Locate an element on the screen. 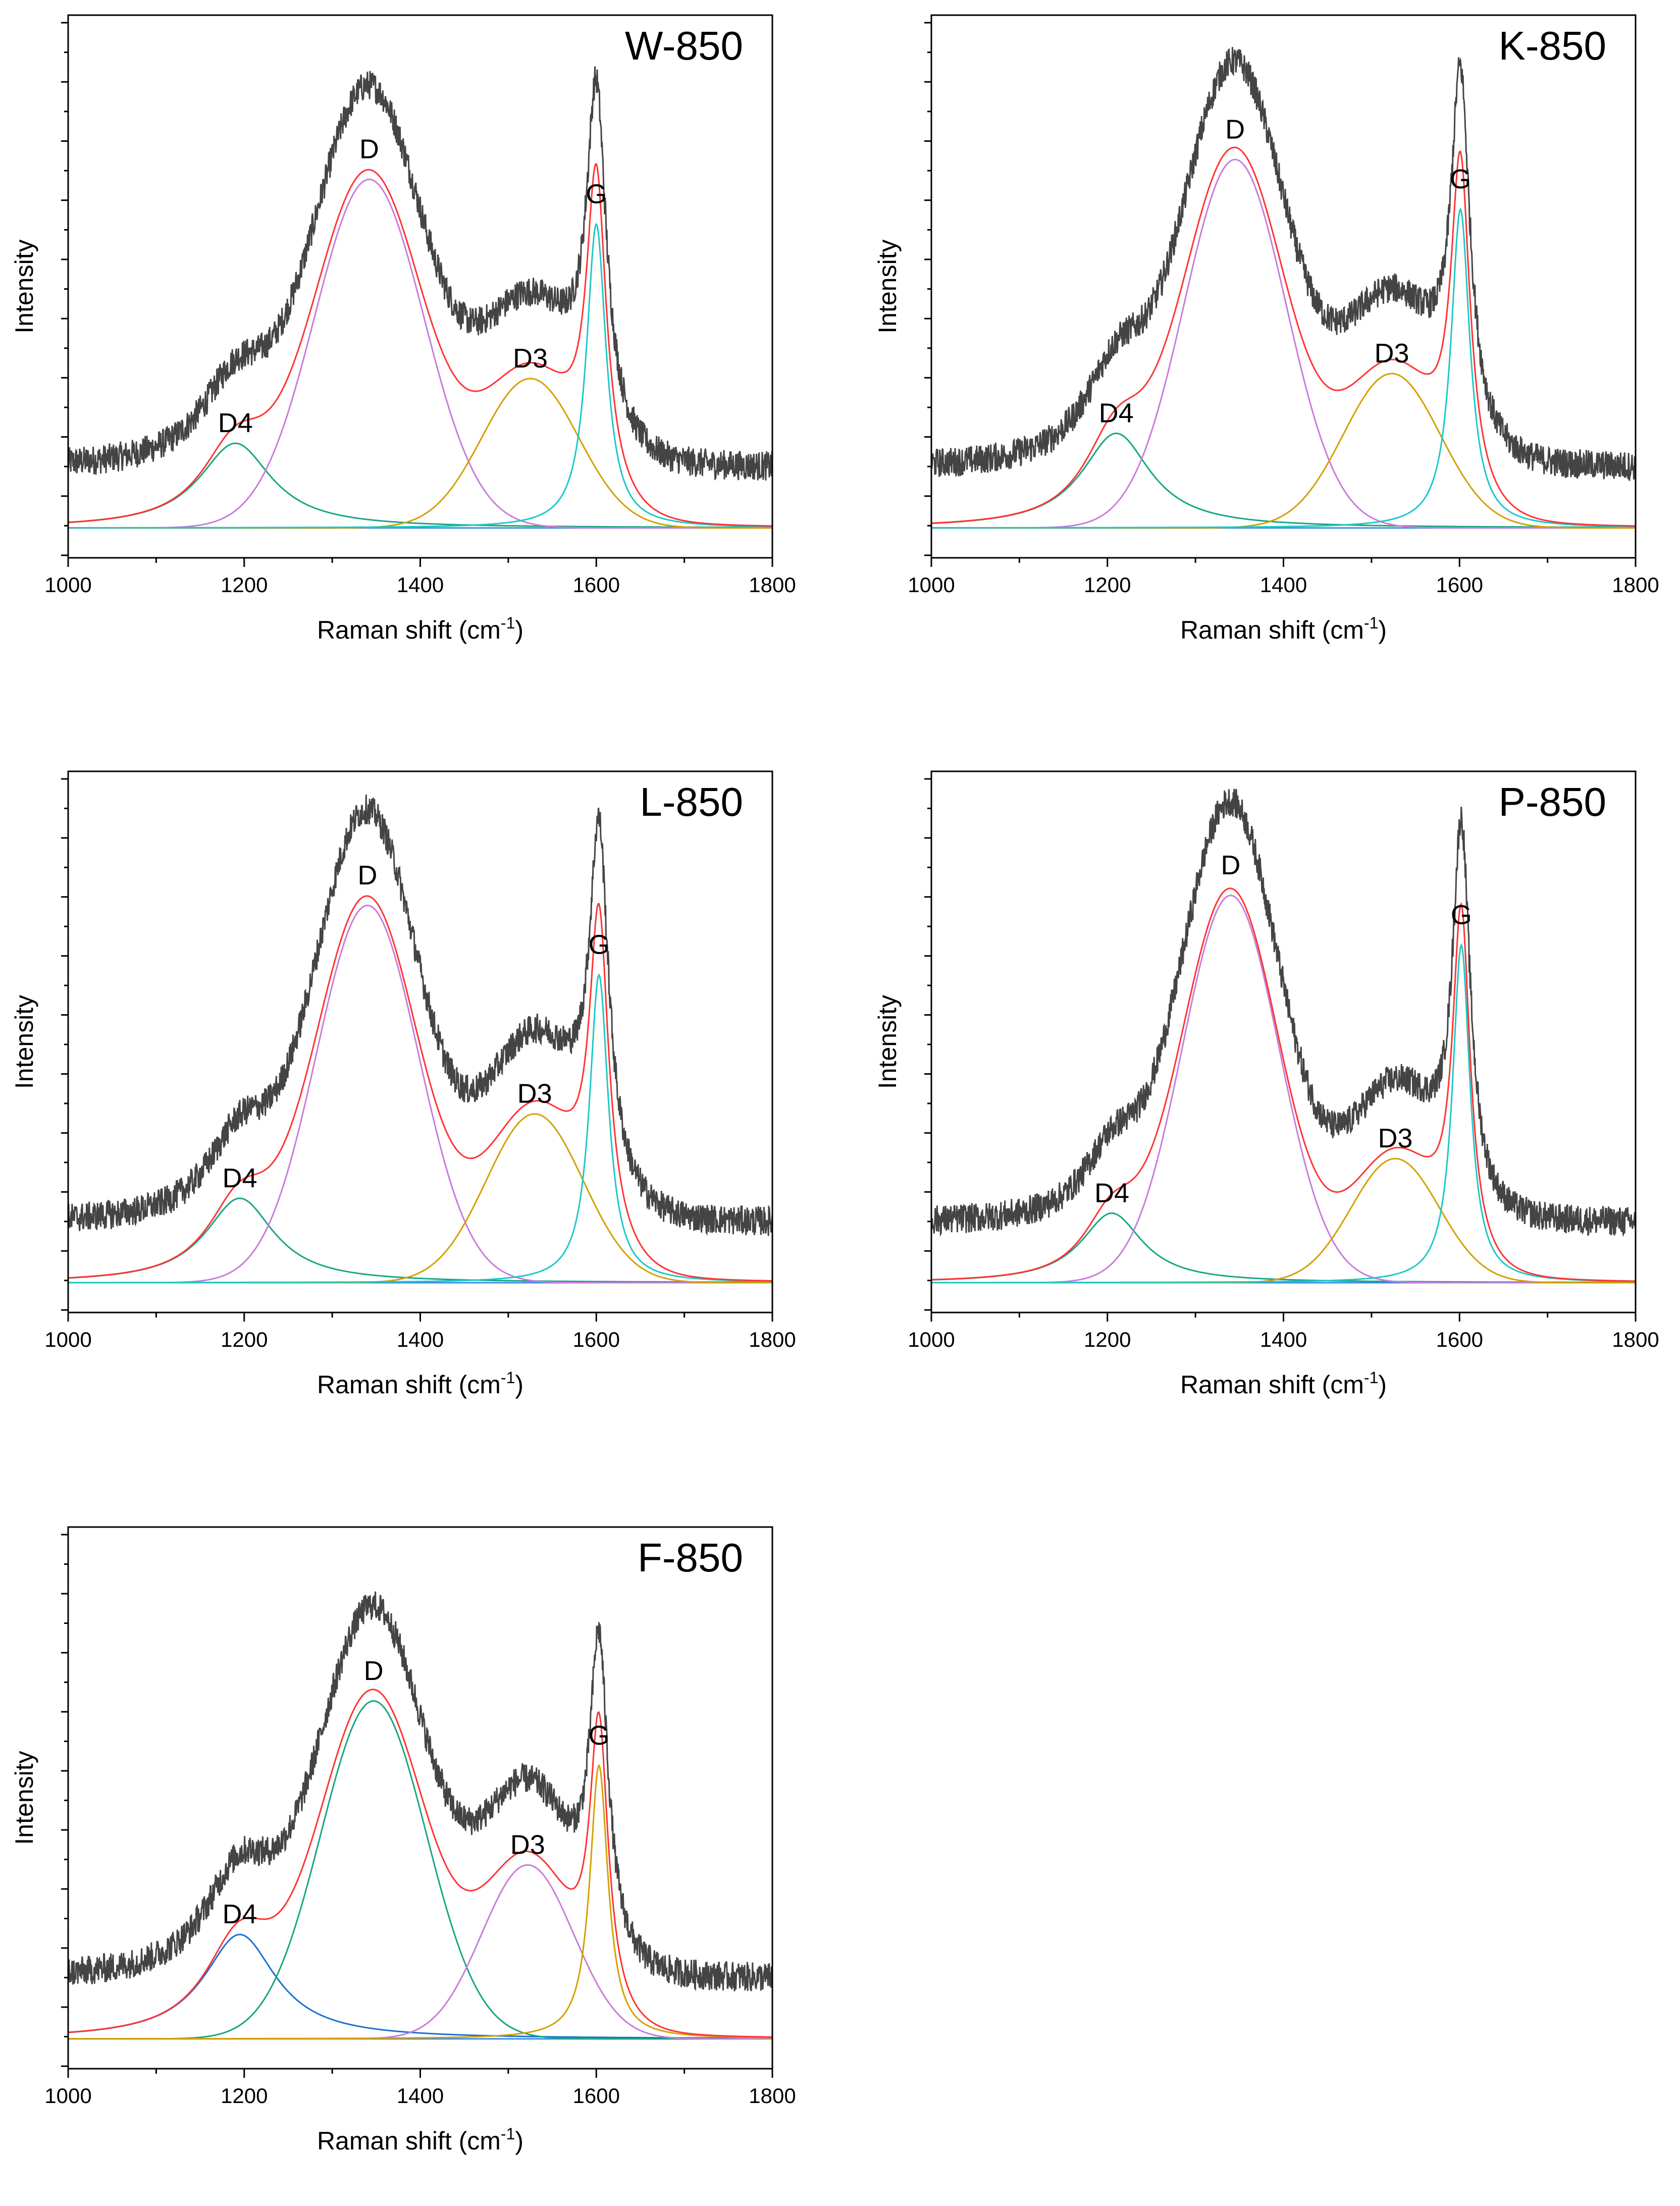 The image size is (1680, 2206). panel-title: K-850 is located at coordinates (1552, 45).